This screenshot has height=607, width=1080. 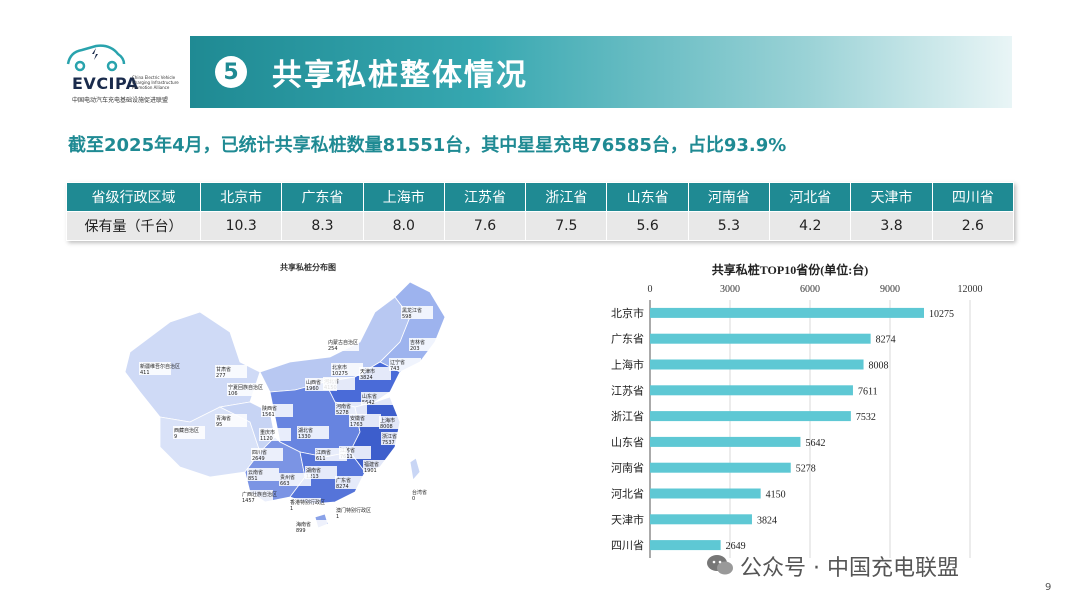 What do you see at coordinates (312, 477) in the screenshot?
I see `map-province-value: 1213` at bounding box center [312, 477].